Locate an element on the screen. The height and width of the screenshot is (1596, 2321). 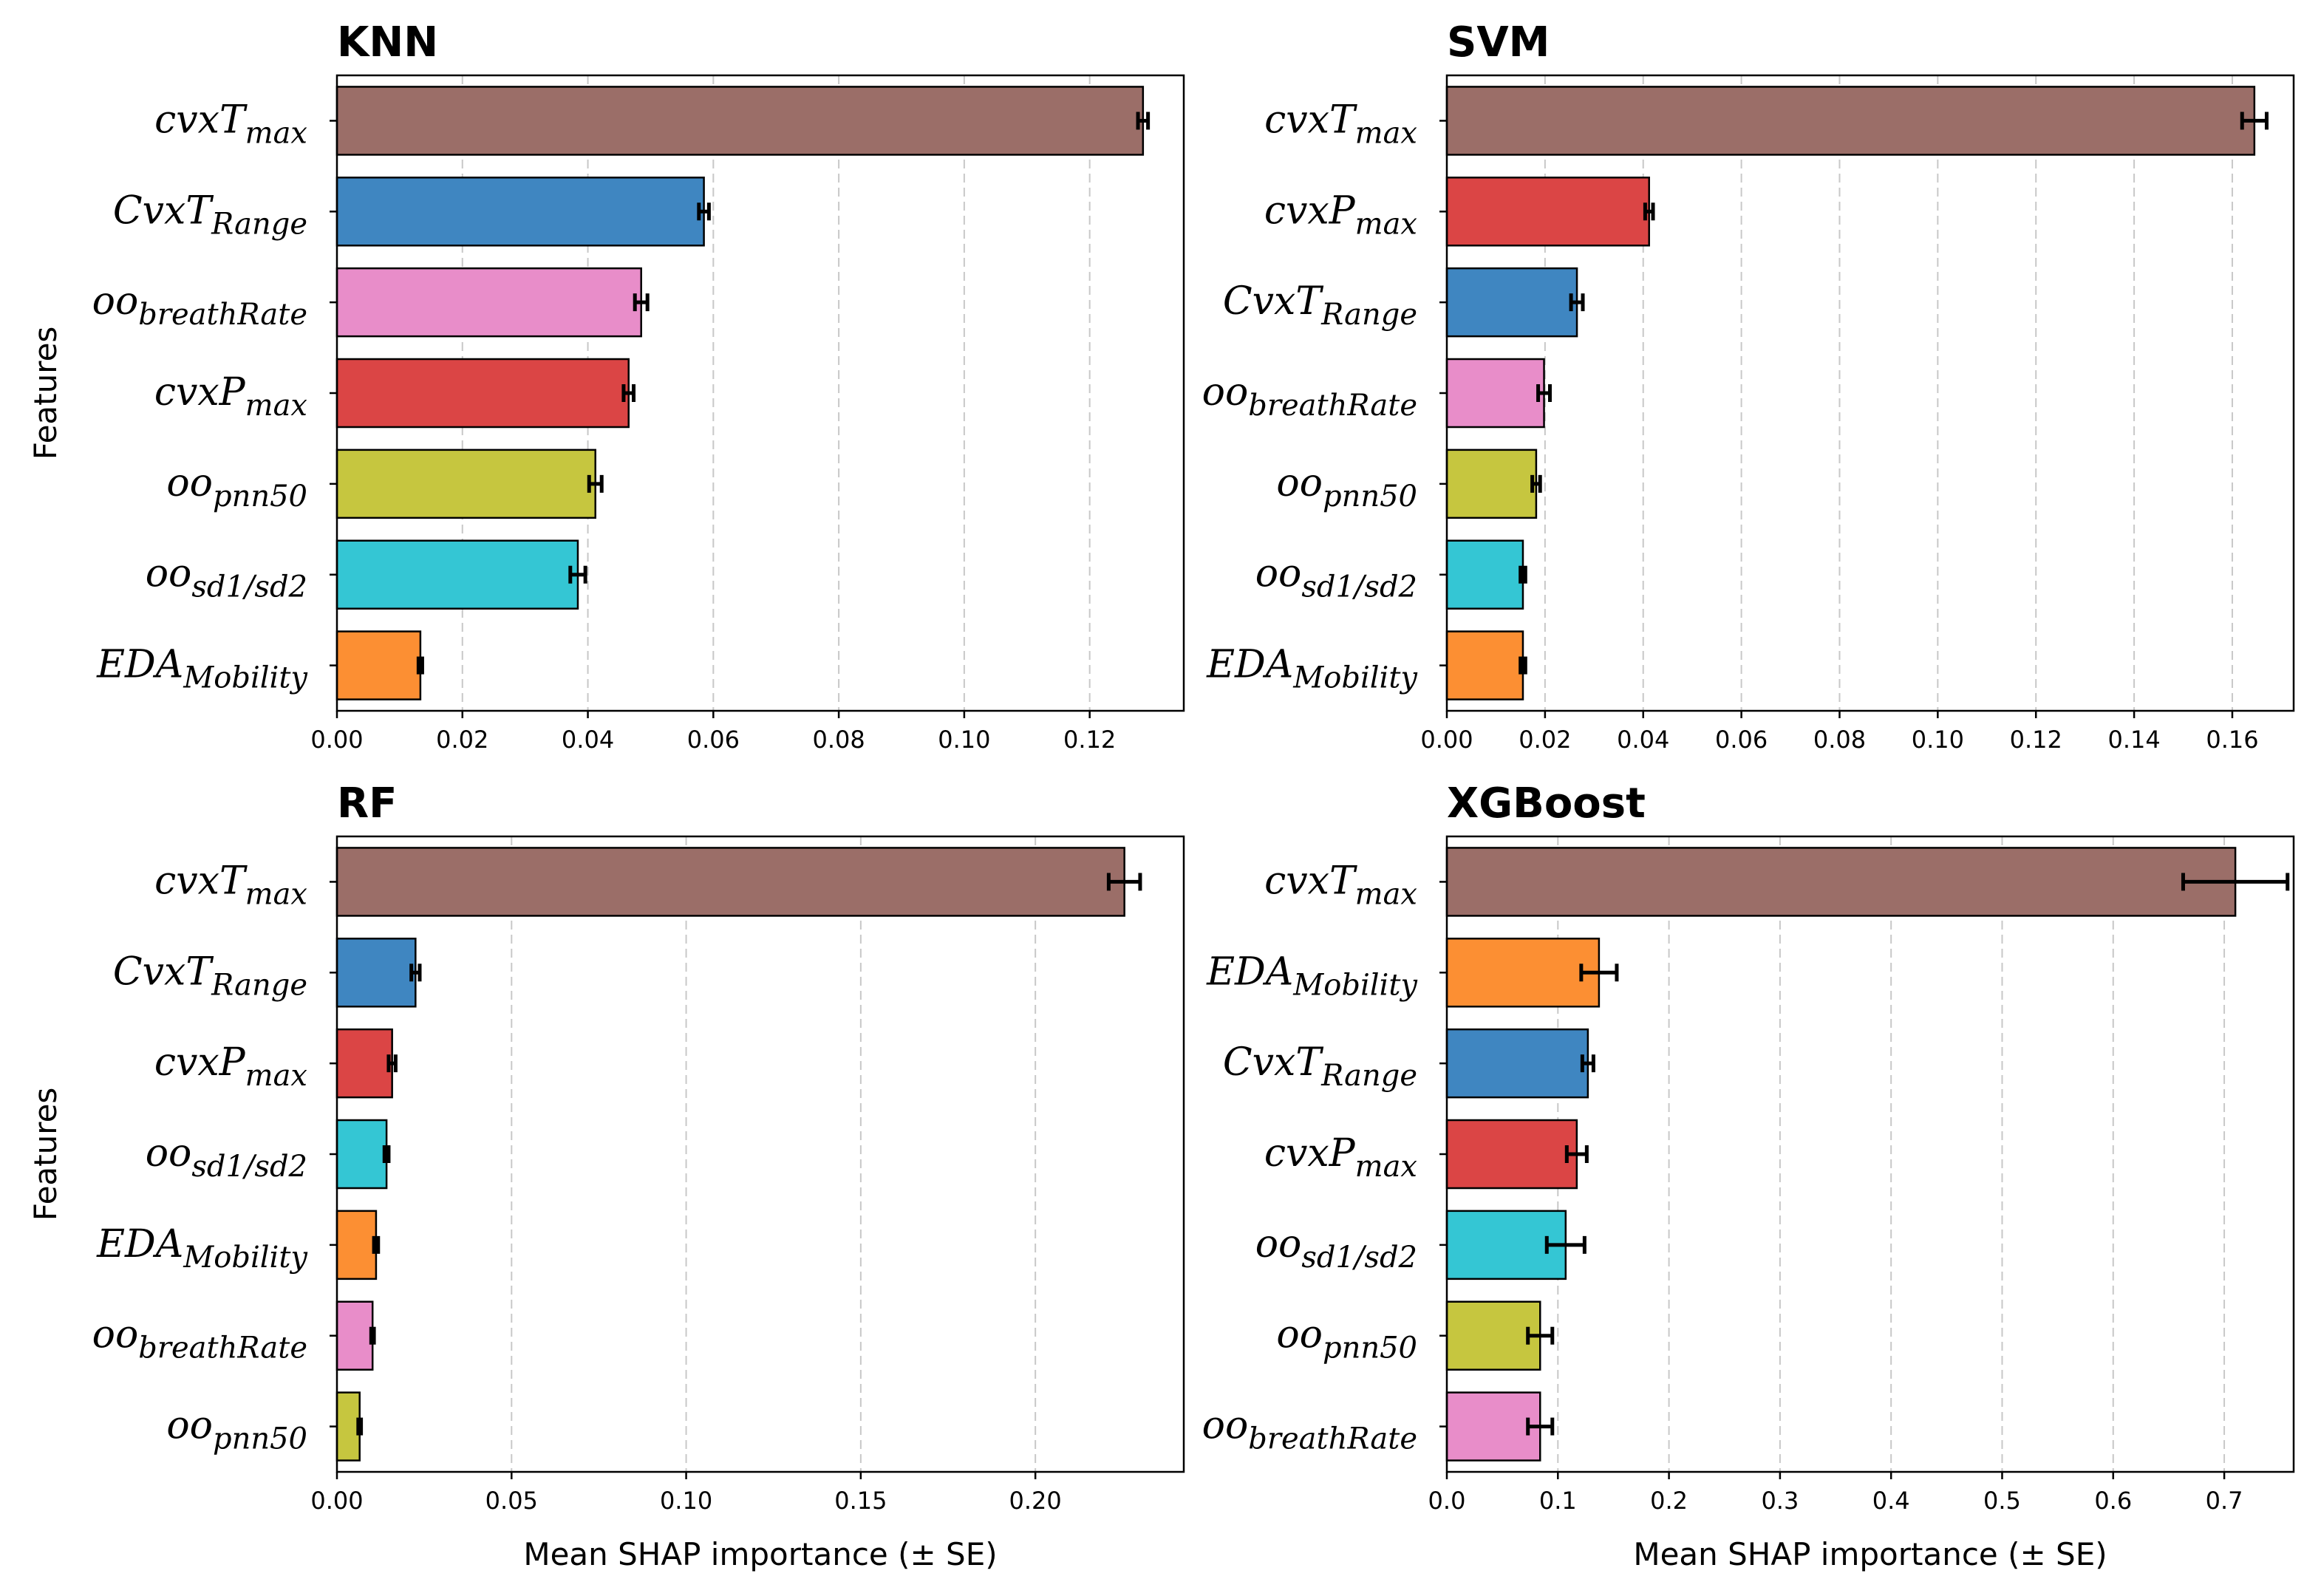
x-tick-label: 0.7 is located at coordinates (2224, 1501).